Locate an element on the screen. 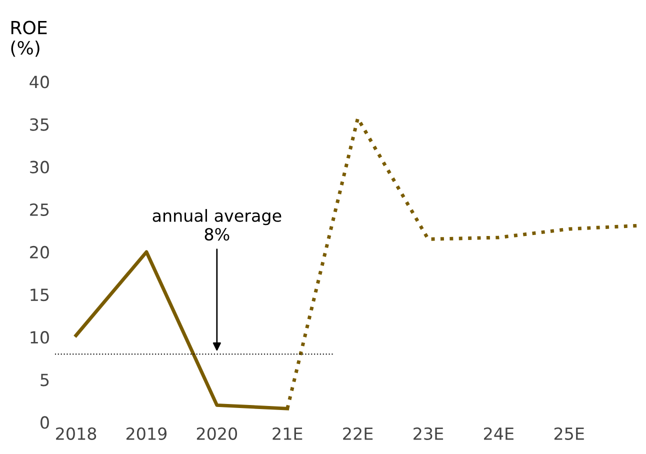 The image size is (646, 454). y-tick-label: 25 is located at coordinates (39, 209).